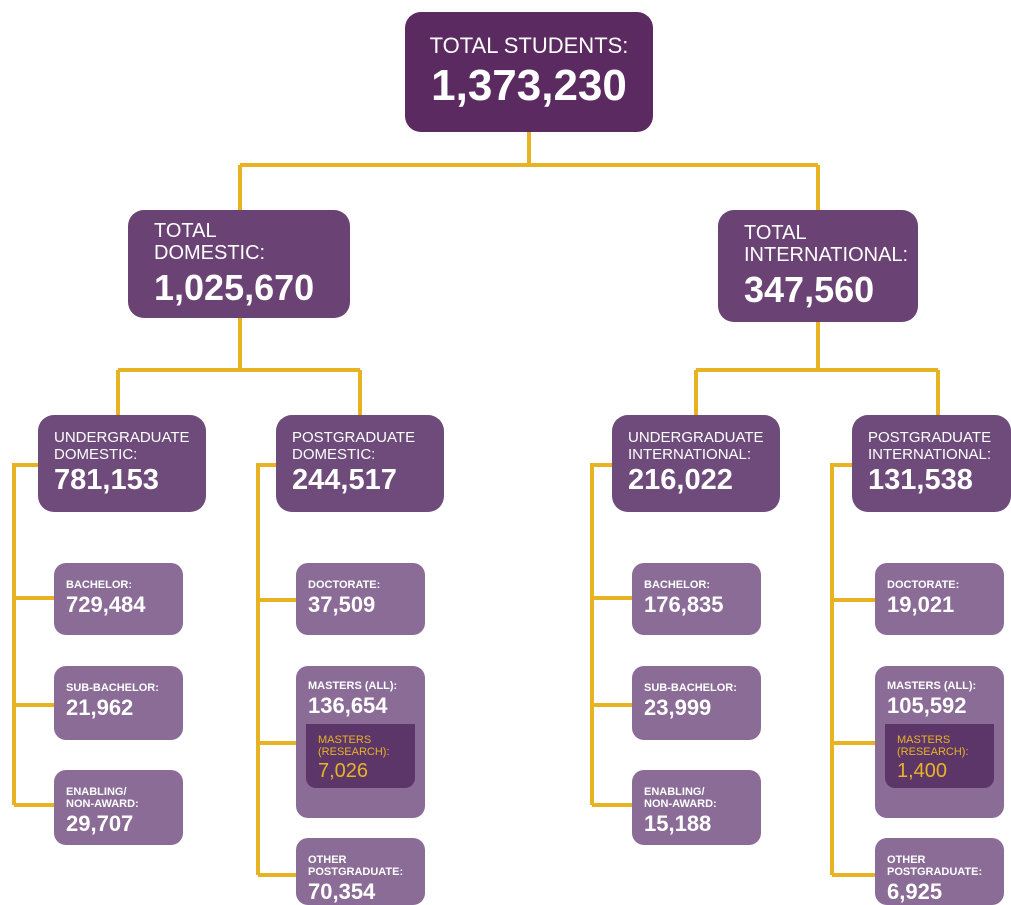 The height and width of the screenshot is (905, 1011). What do you see at coordinates (343, 771) in the screenshot?
I see `node-value: 7,026` at bounding box center [343, 771].